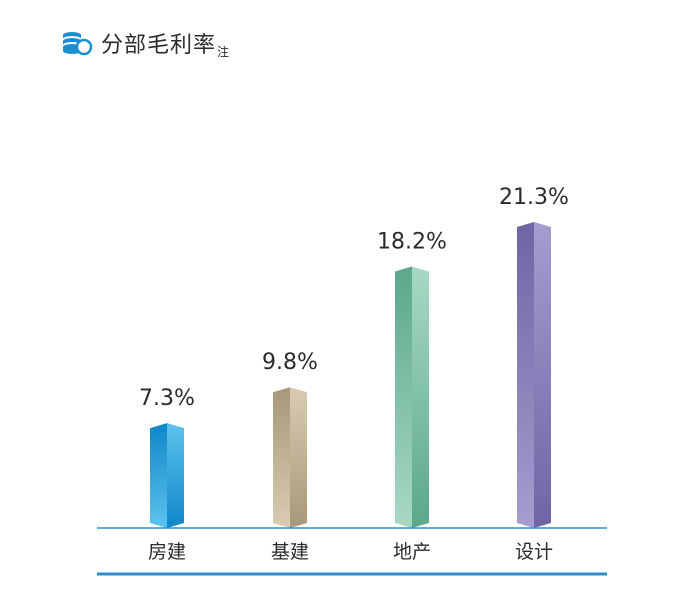 This screenshot has width=692, height=606. What do you see at coordinates (167, 552) in the screenshot?
I see `category-label: 房建` at bounding box center [167, 552].